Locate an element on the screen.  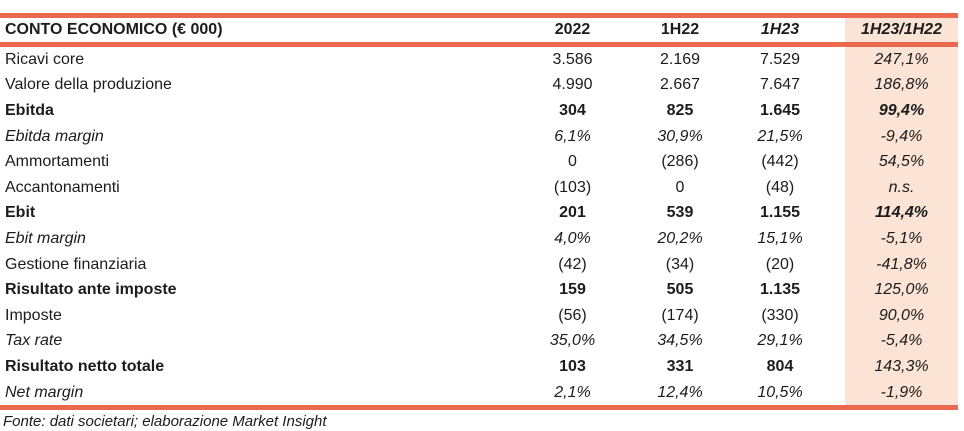
header-rule is located at coordinates (479, 44).